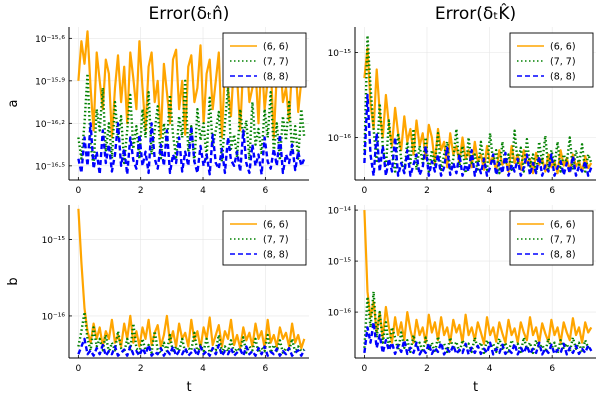 The image size is (600, 400). What do you see at coordinates (13, 281) in the screenshot?
I see `y-axis-label: b` at bounding box center [13, 281].